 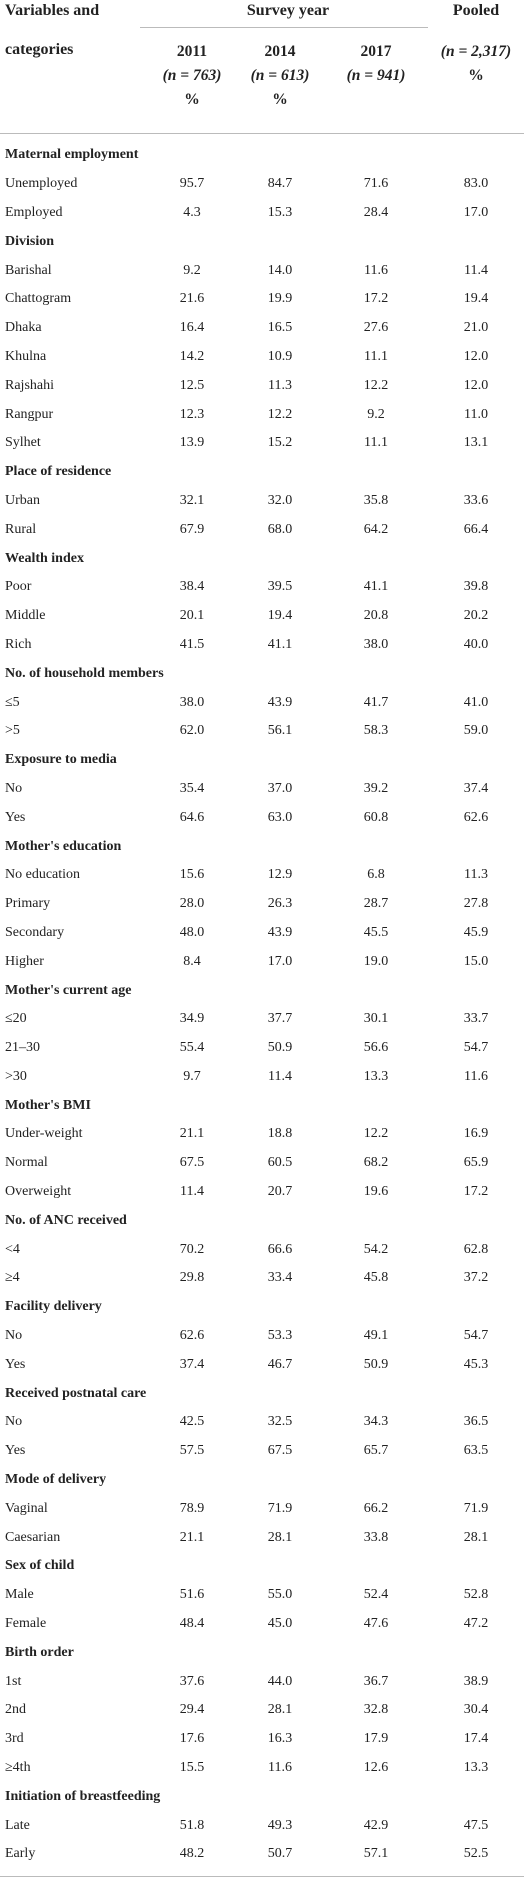 I want to click on row-label: Middle, so click(x=25, y=616).